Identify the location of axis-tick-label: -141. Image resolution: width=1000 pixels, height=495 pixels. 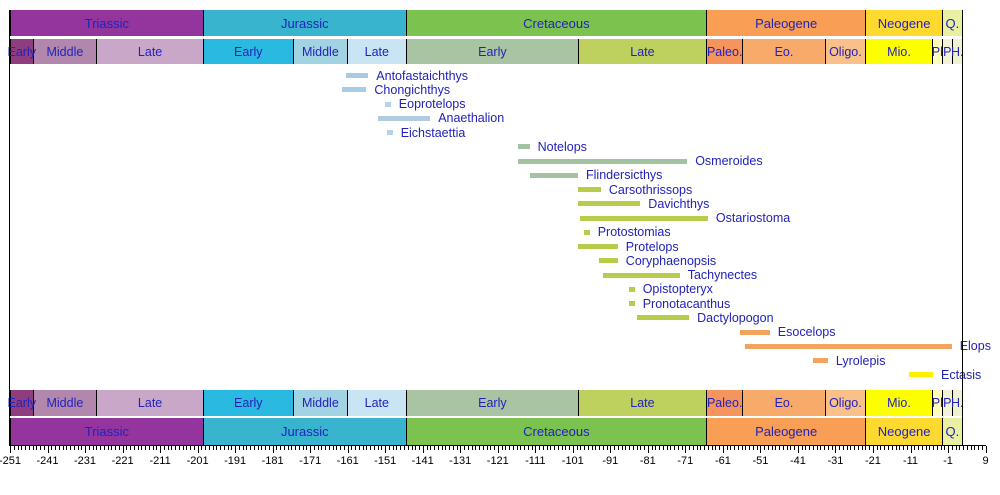
(422, 461).